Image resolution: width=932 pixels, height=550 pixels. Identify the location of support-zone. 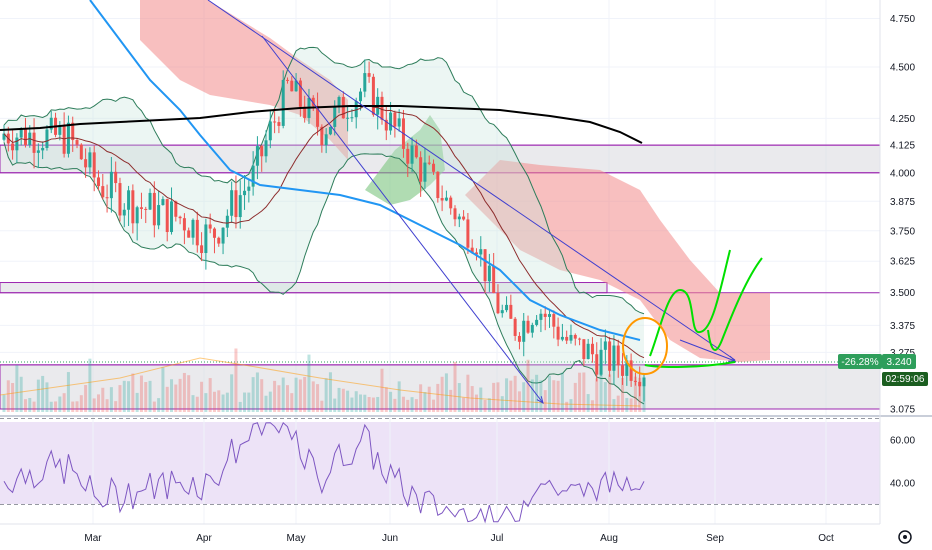
(440, 387).